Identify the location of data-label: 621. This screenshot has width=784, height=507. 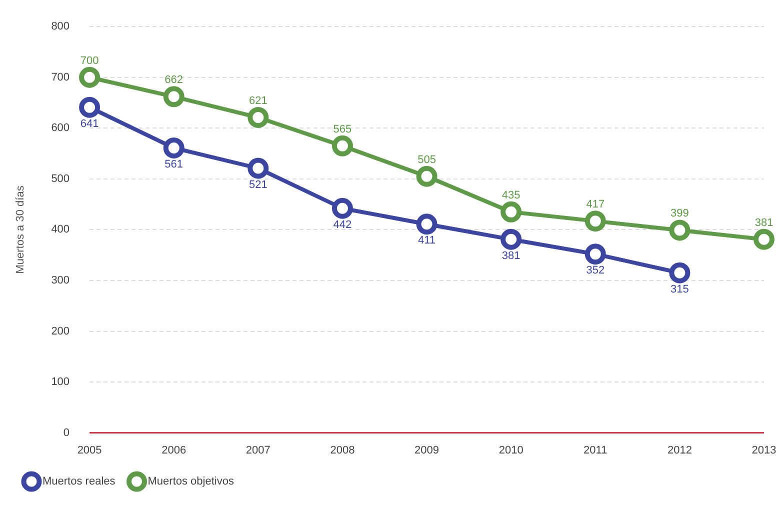
(258, 101).